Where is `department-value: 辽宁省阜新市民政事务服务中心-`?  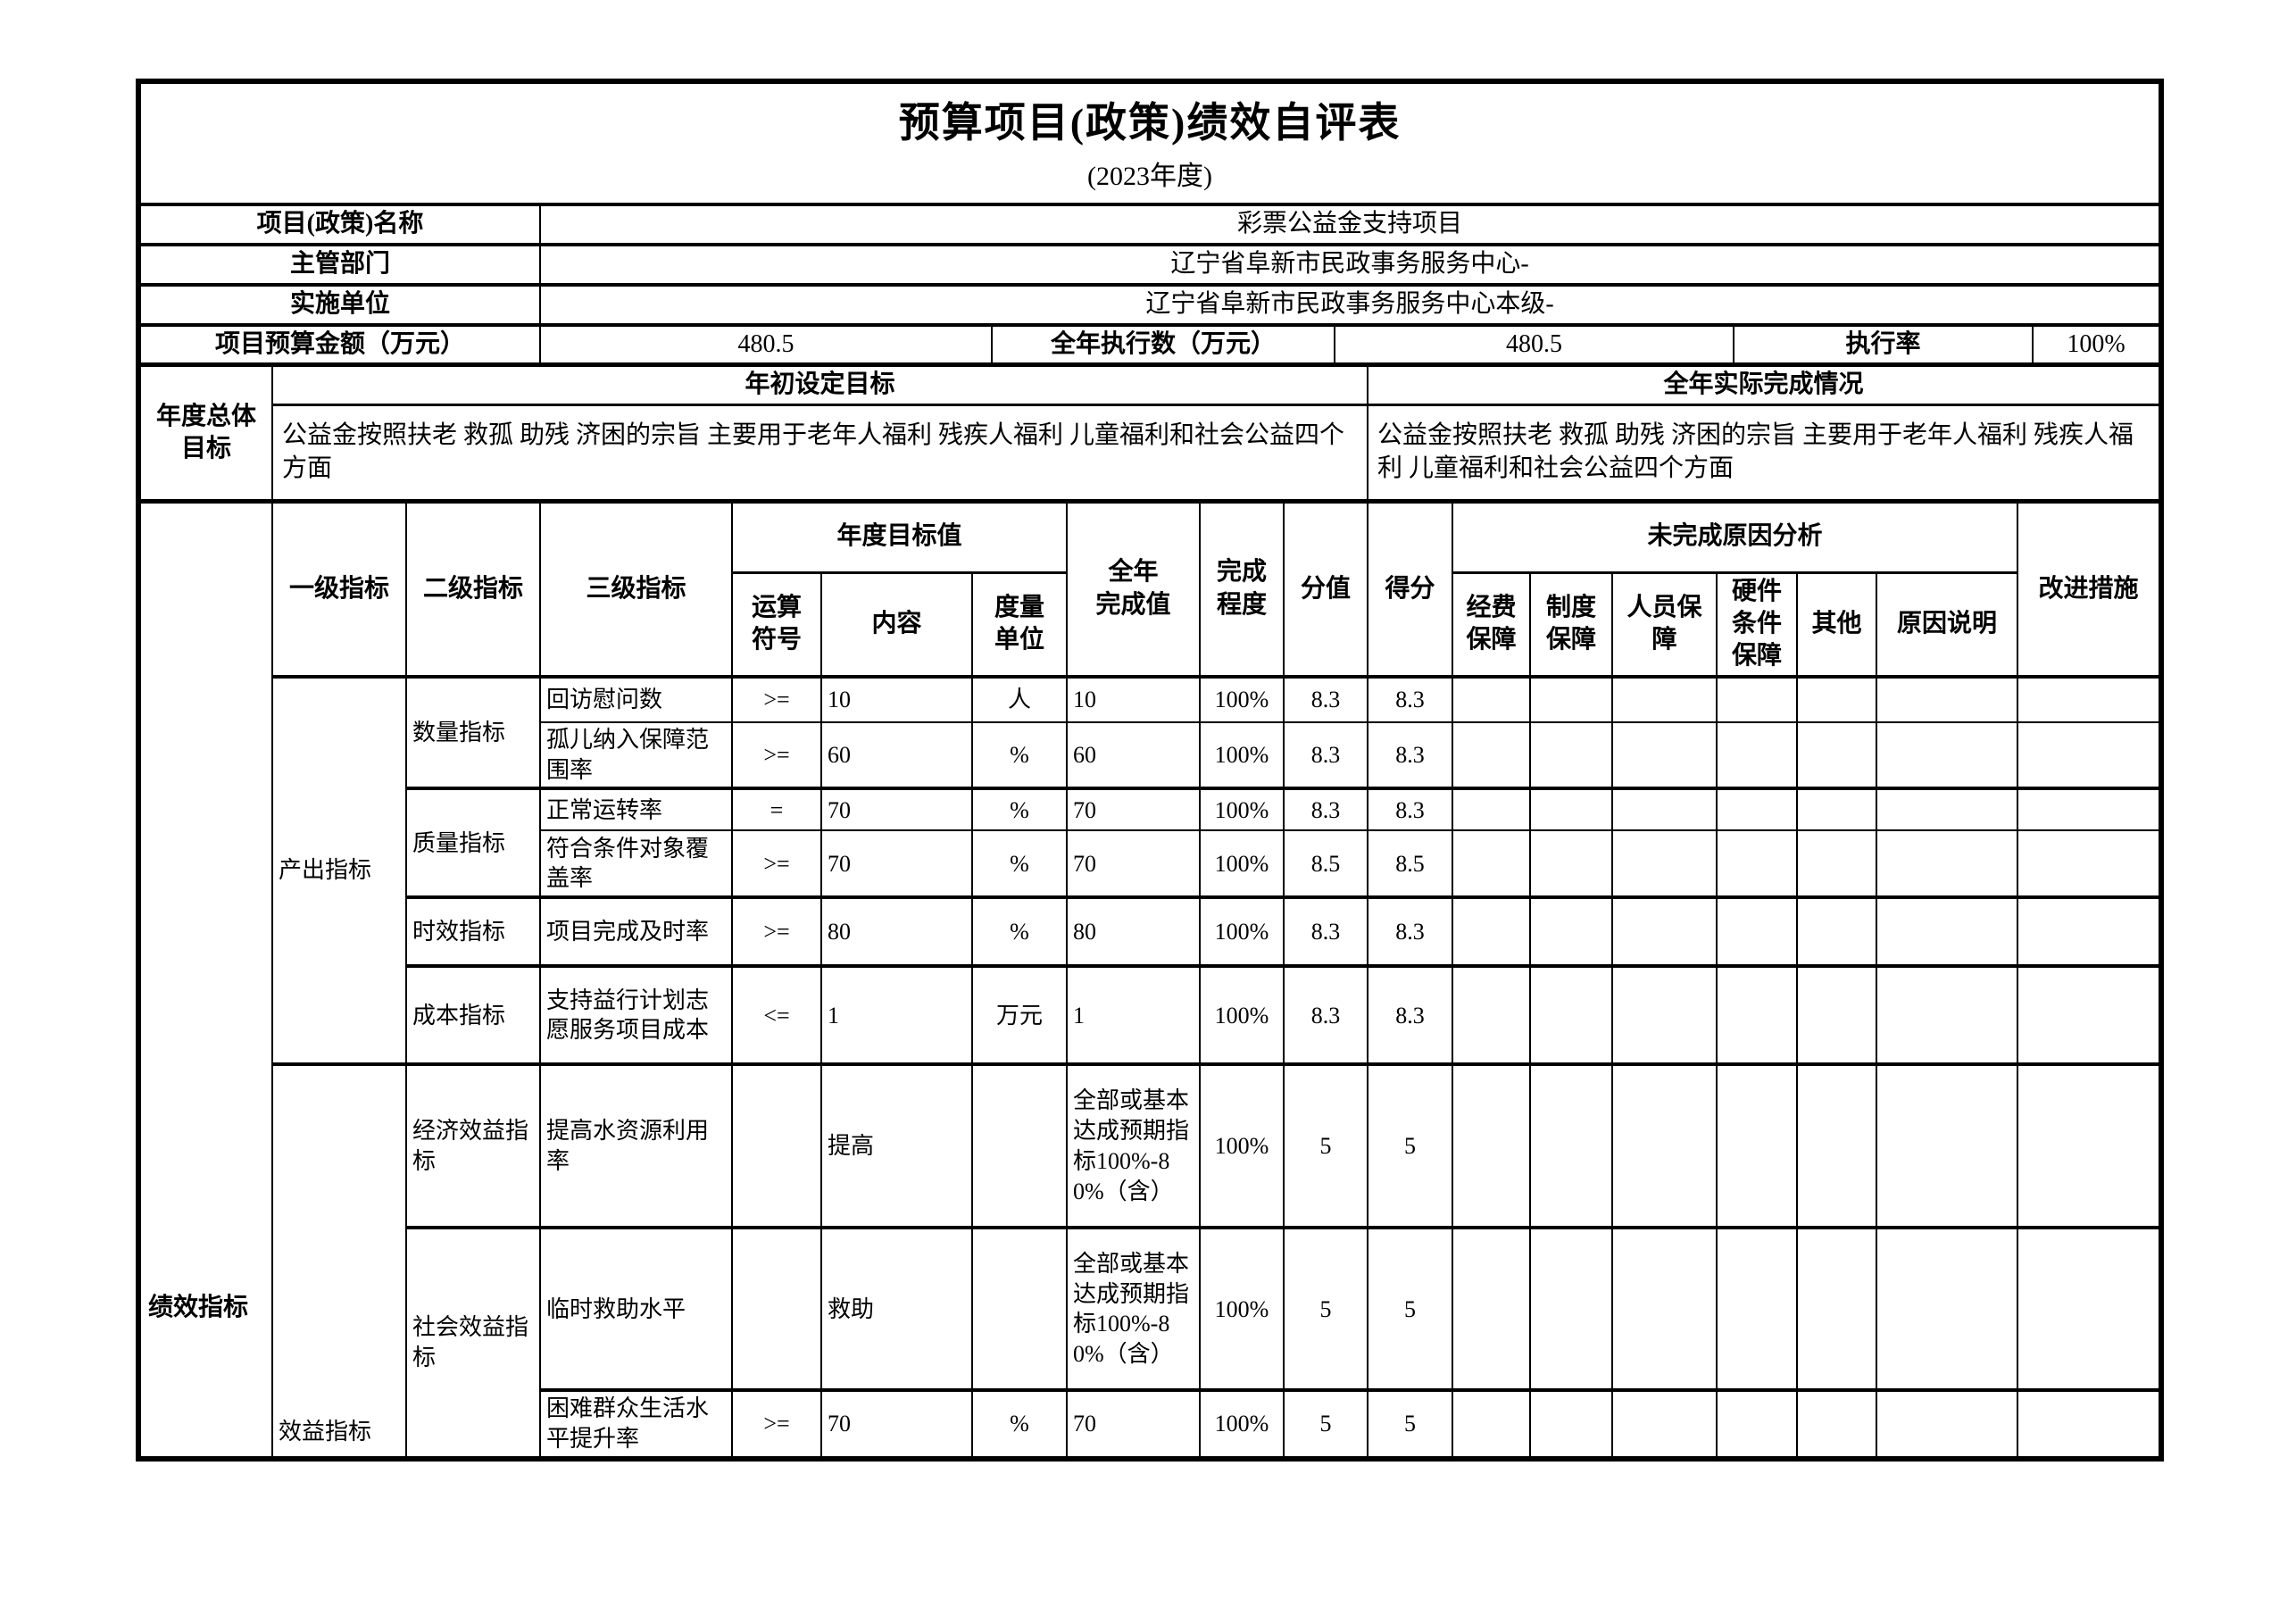 department-value: 辽宁省阜新市民政事务服务中心- is located at coordinates (1350, 264).